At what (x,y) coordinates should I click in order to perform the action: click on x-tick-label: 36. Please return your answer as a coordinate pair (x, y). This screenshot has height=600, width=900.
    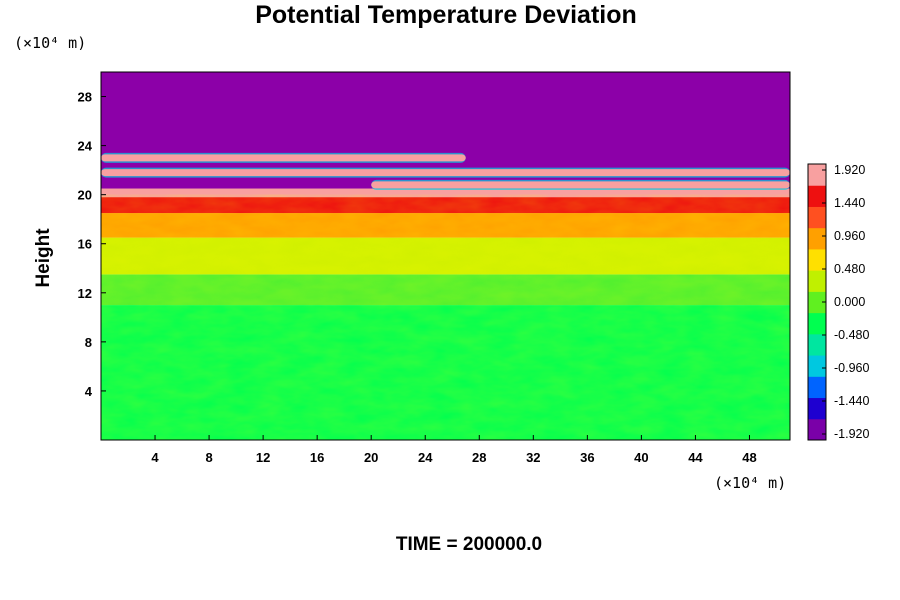
    Looking at the image, I should click on (587, 457).